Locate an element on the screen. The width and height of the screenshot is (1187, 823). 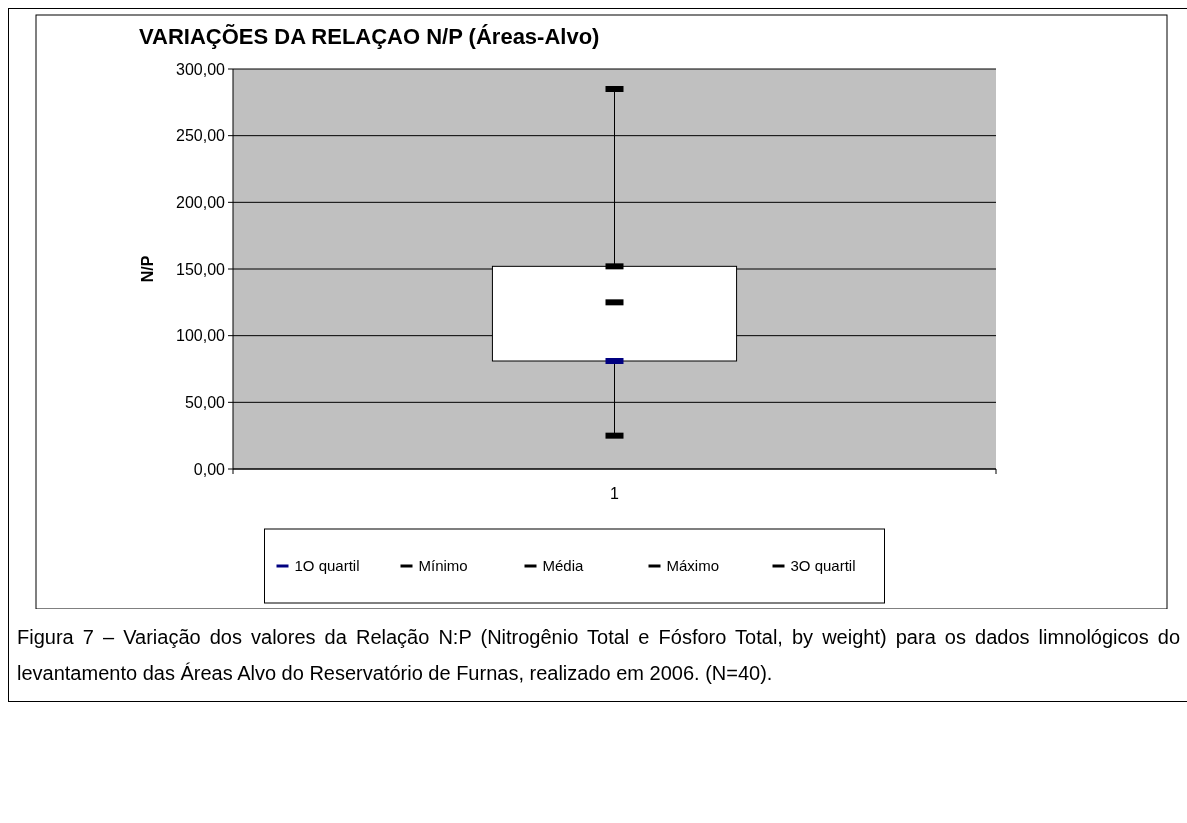
legend-label: Máximo is located at coordinates (693, 566).